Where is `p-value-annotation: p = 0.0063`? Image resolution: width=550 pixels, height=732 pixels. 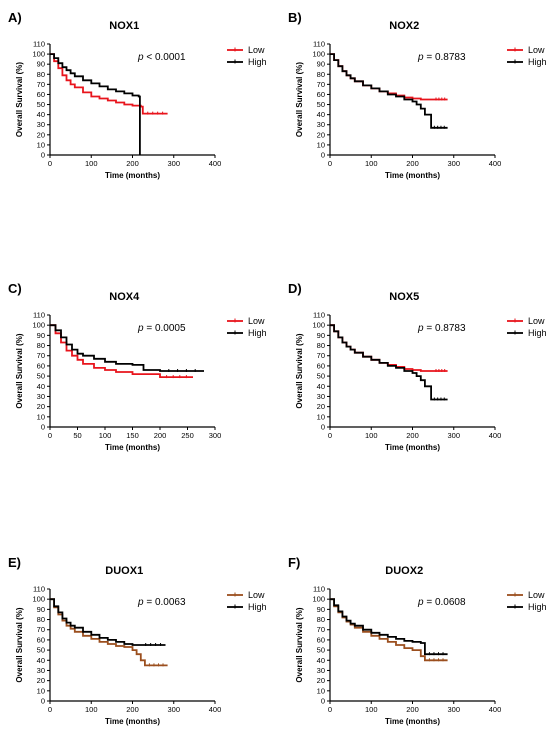
p-value-annotation: p = 0.0063 is located at coordinates (161, 602).